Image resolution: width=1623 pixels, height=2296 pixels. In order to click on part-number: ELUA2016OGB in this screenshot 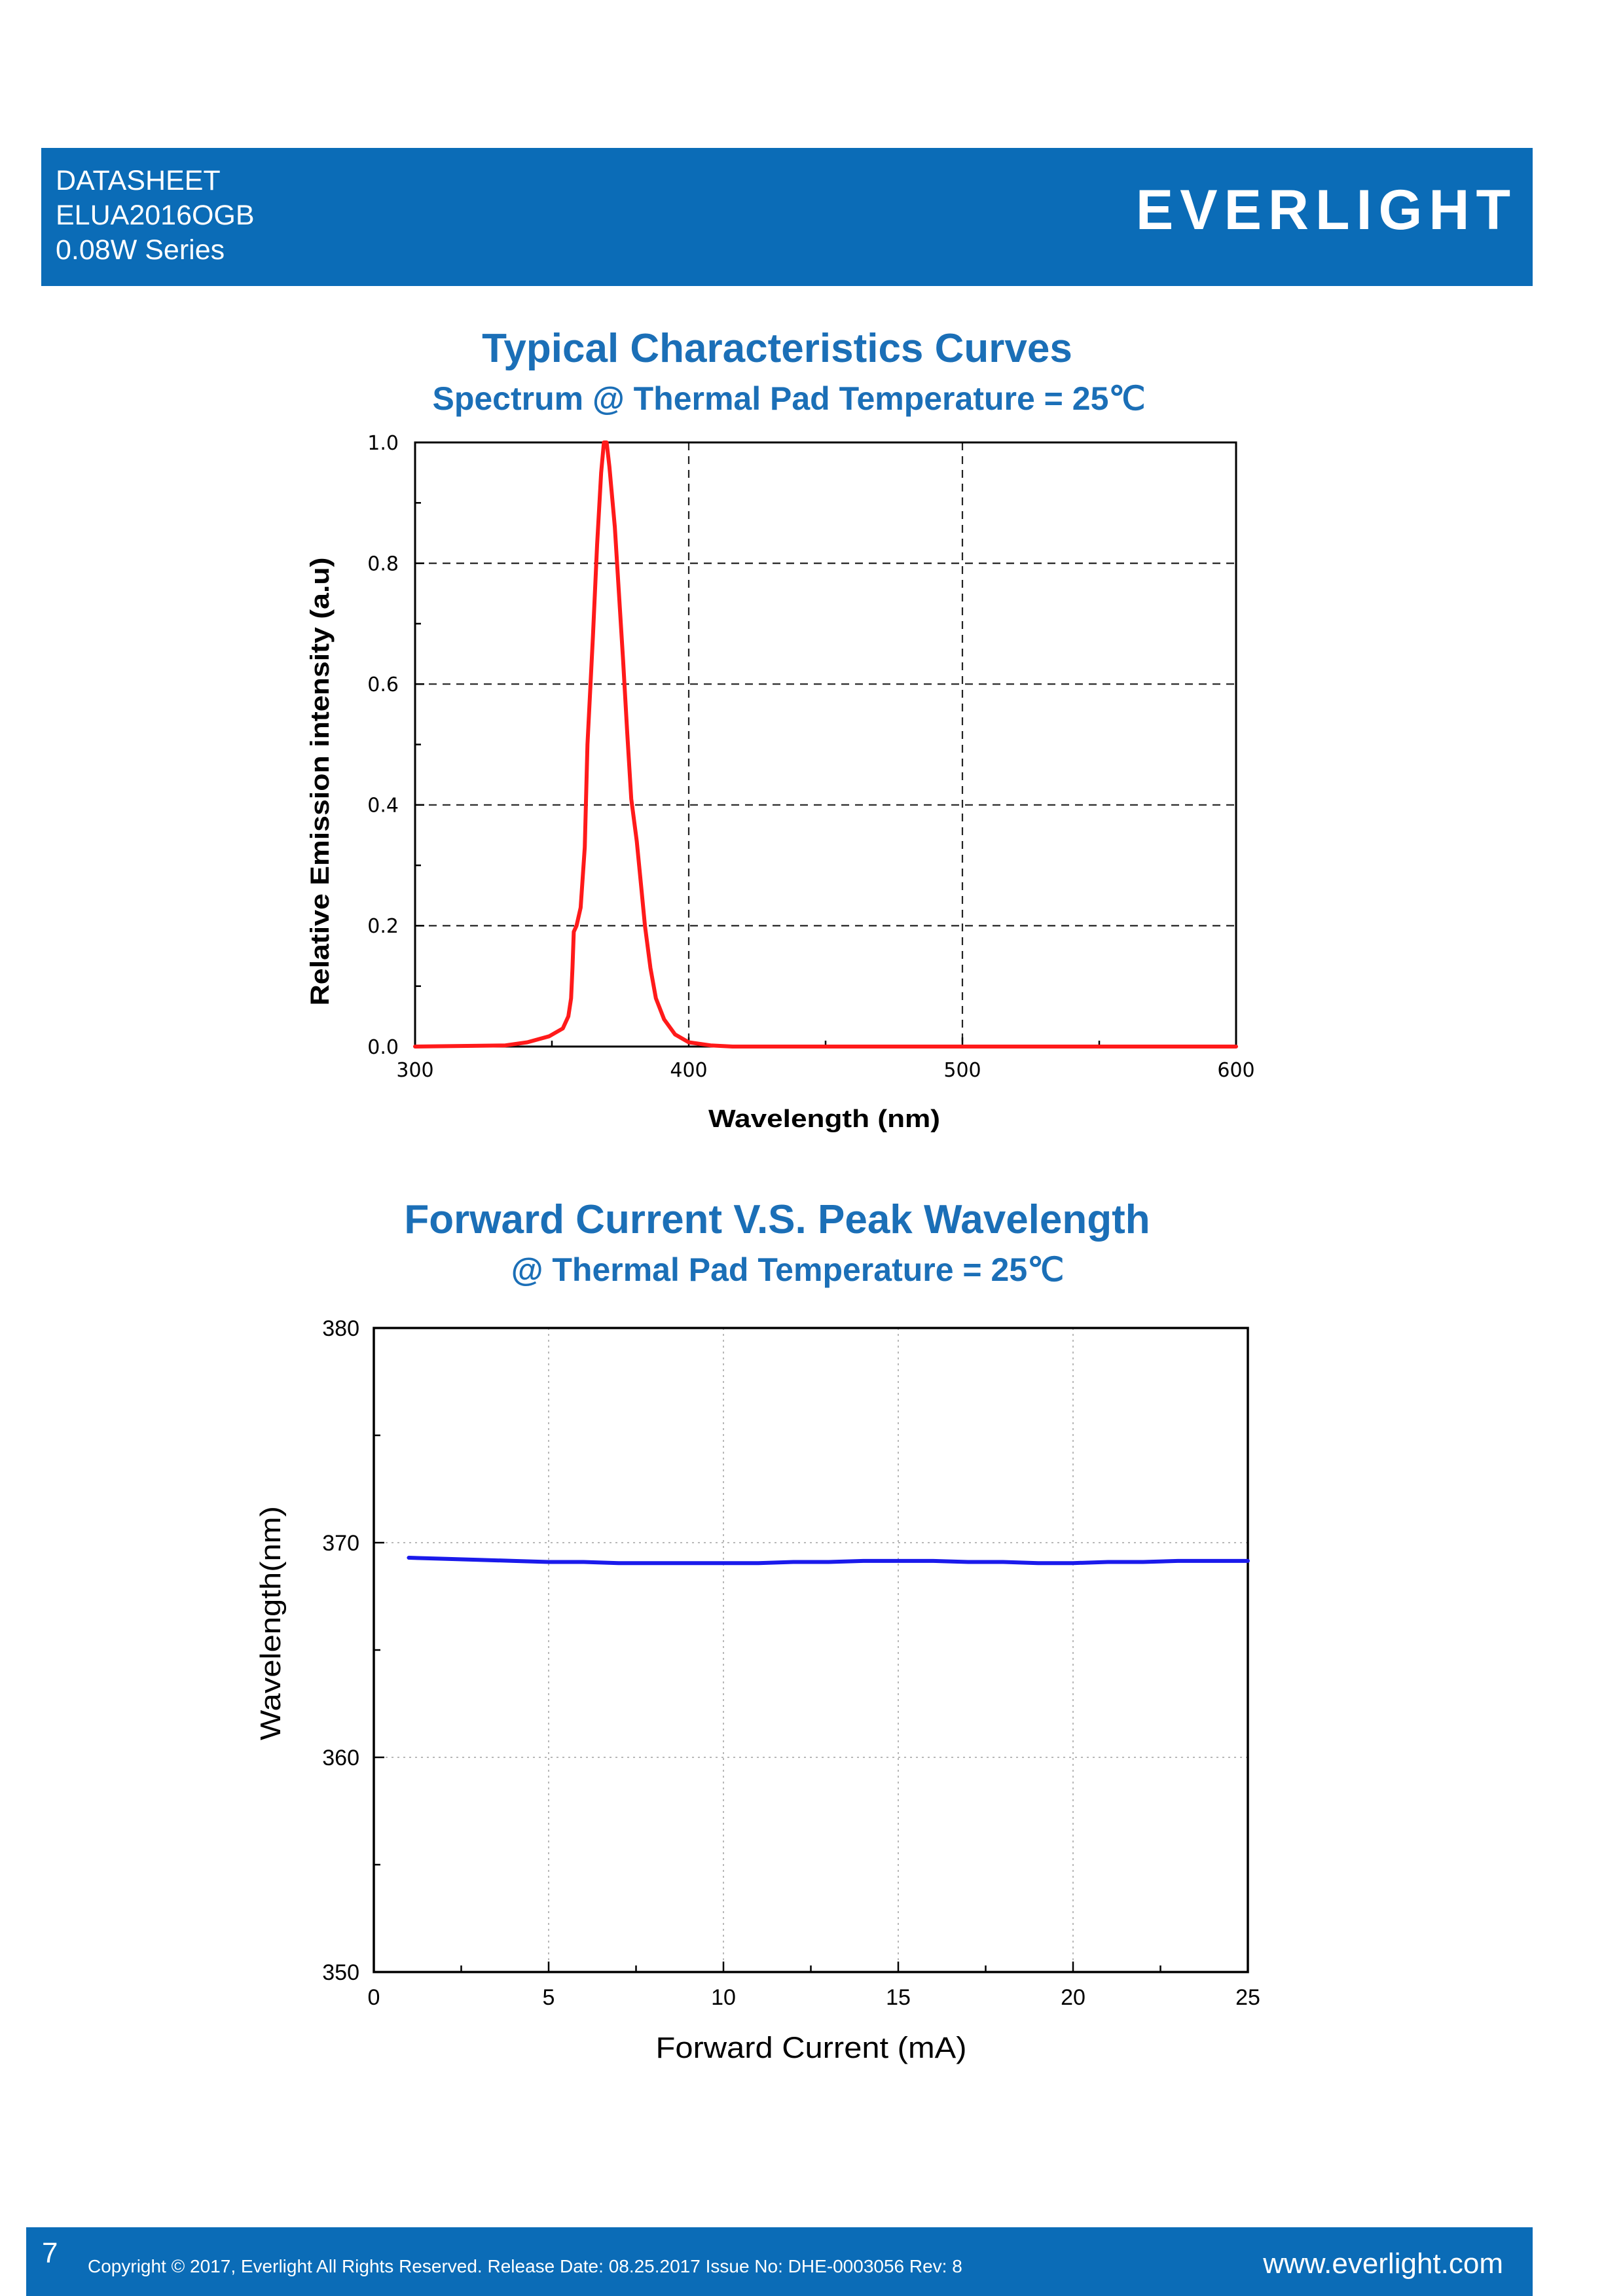, I will do `click(155, 216)`.